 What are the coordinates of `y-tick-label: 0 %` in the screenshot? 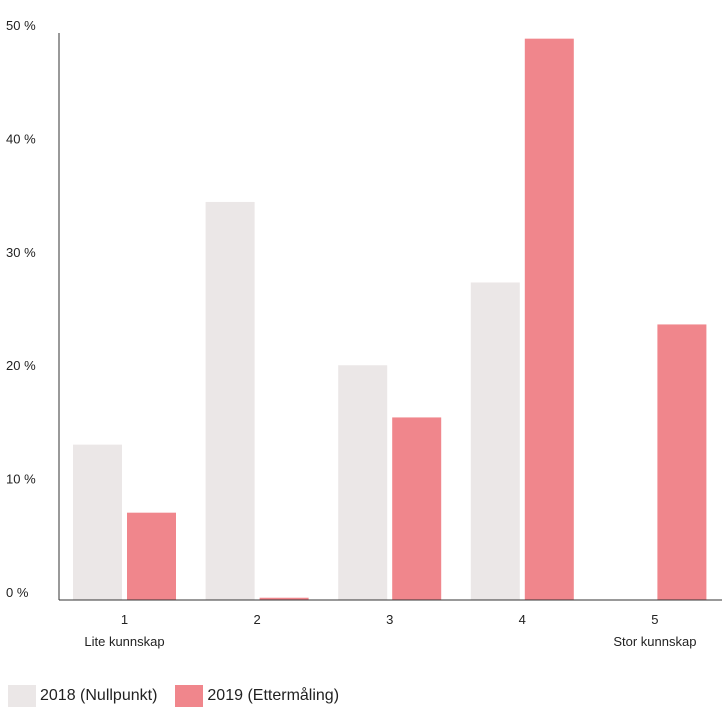 It's located at (17, 592).